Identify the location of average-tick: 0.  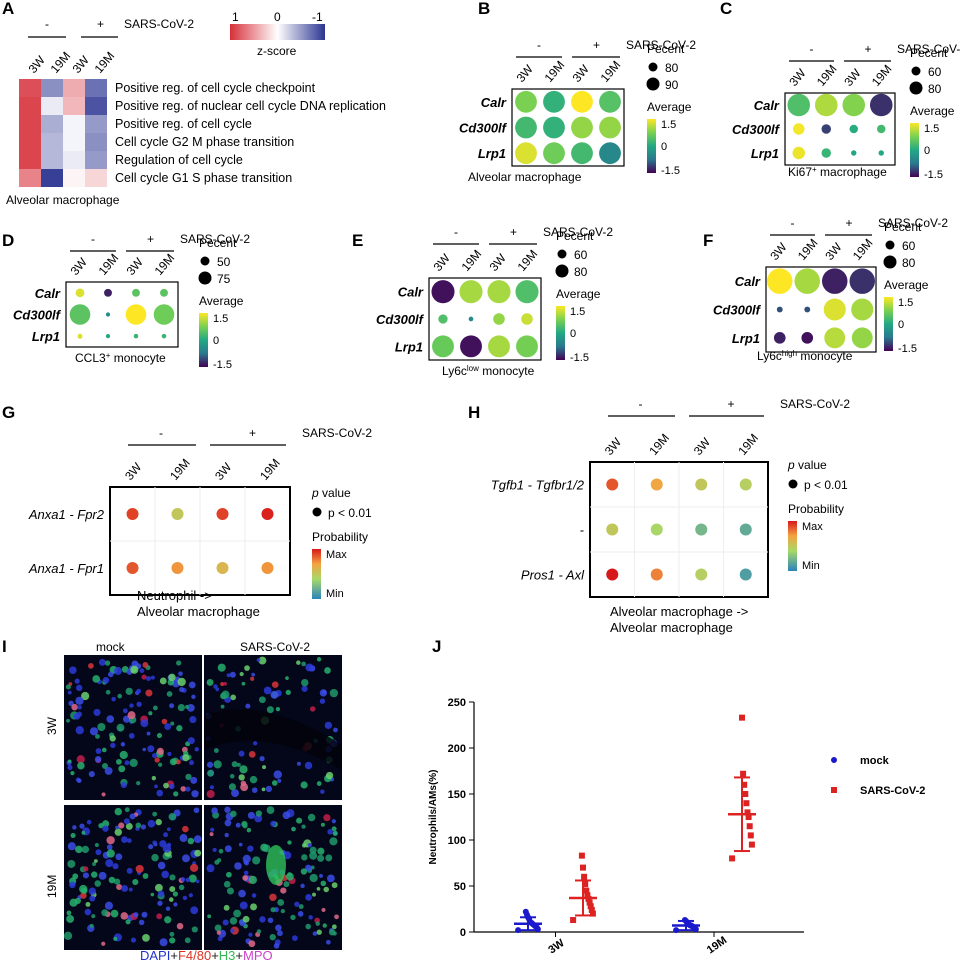
(664, 147).